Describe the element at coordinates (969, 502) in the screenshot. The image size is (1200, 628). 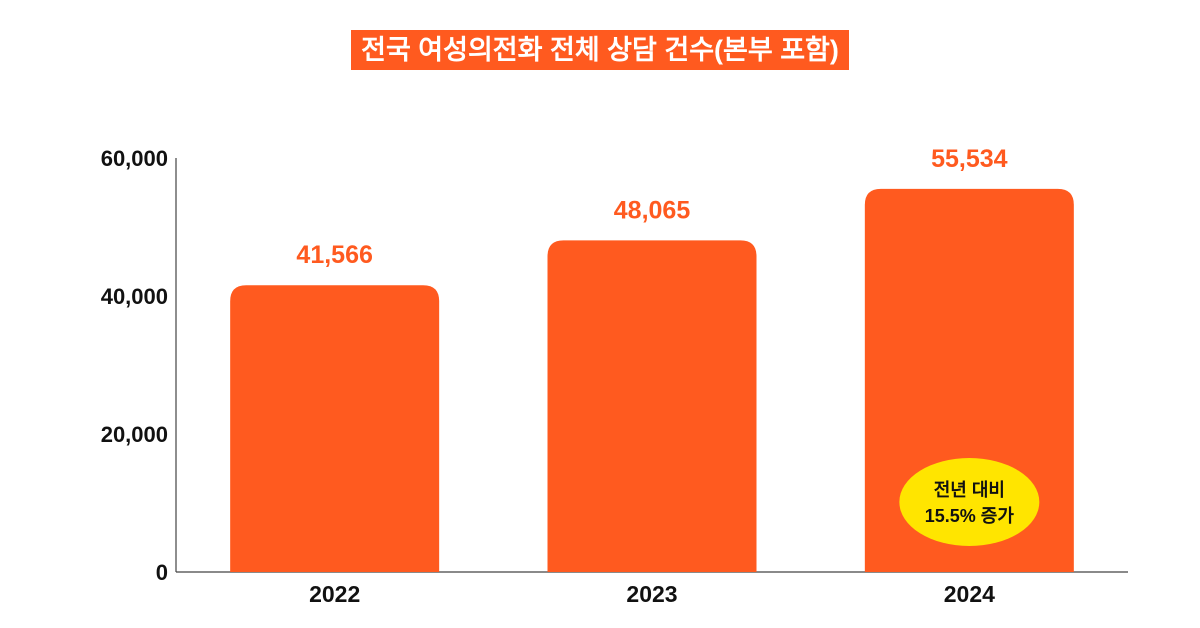
I see `increase-badge` at that location.